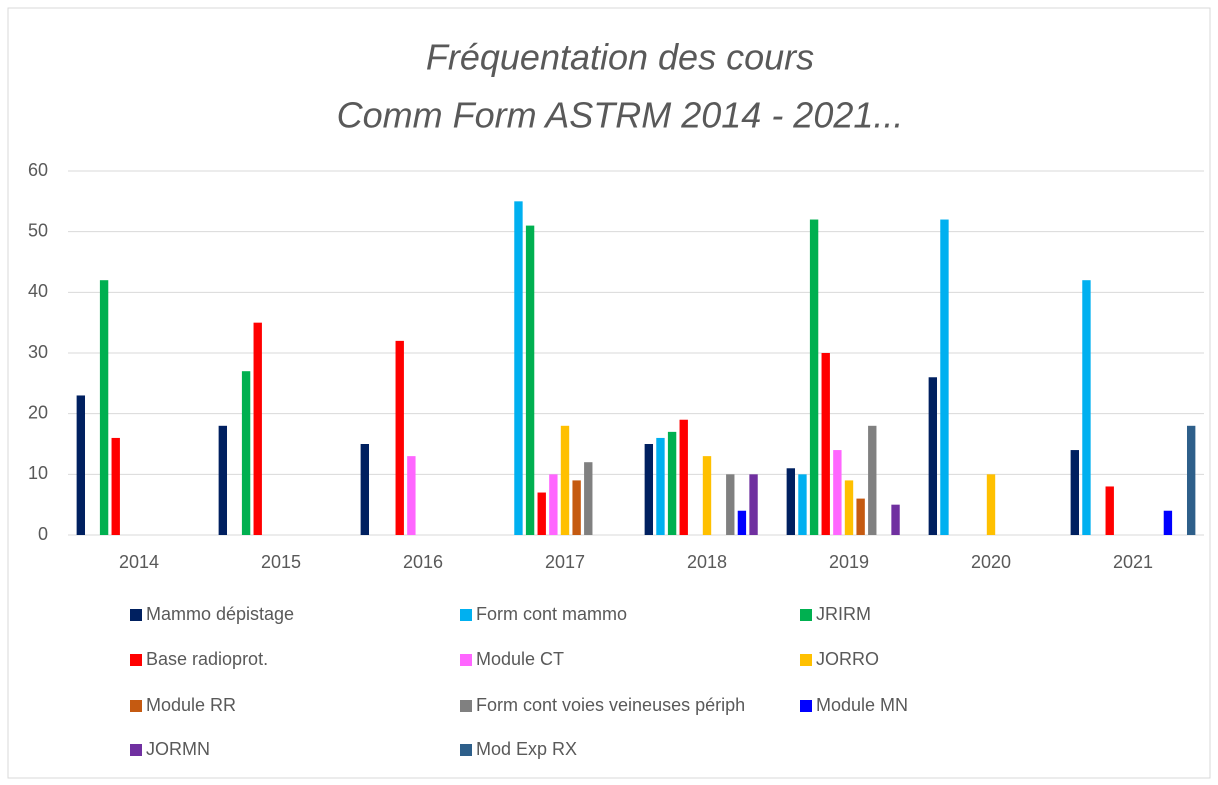 The height and width of the screenshot is (785, 1218). Describe the element at coordinates (38, 473) in the screenshot. I see `y-tick-label: 10` at that location.